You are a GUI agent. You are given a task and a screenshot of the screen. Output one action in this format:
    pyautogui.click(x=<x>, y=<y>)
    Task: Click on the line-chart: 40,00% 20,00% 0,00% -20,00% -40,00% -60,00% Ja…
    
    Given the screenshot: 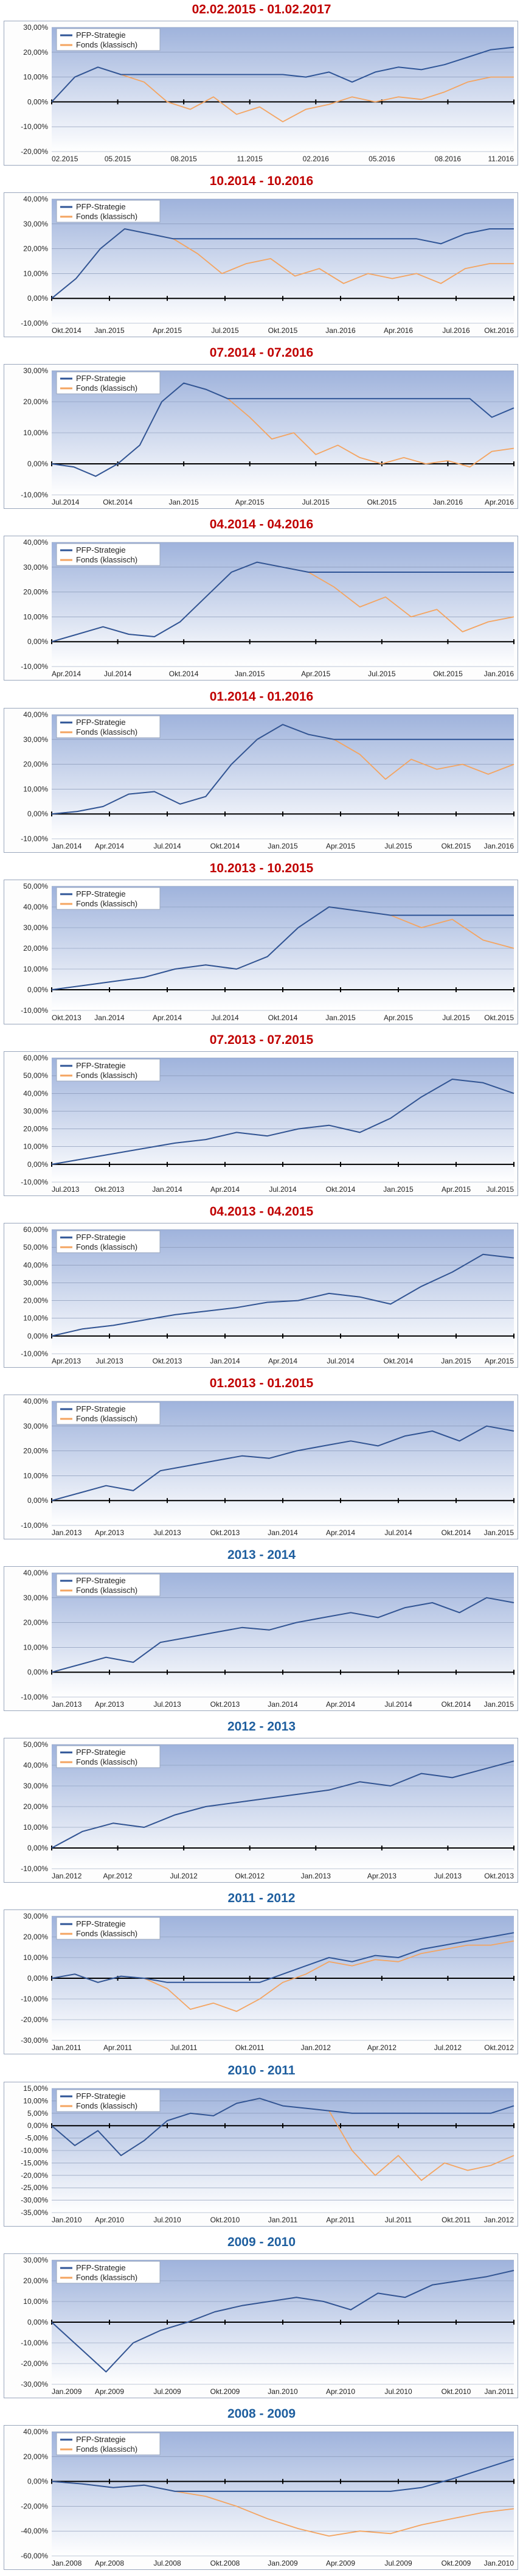 What is the action you would take?
    pyautogui.click(x=267, y=2497)
    